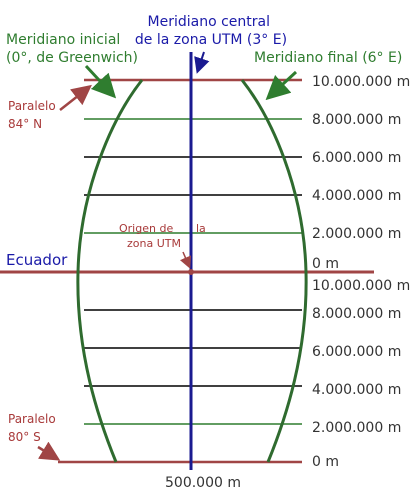  Describe the element at coordinates (211, 31) in the screenshot. I see `central-meridian-label: Meridiano central de la zona UTM (3° E)` at that location.